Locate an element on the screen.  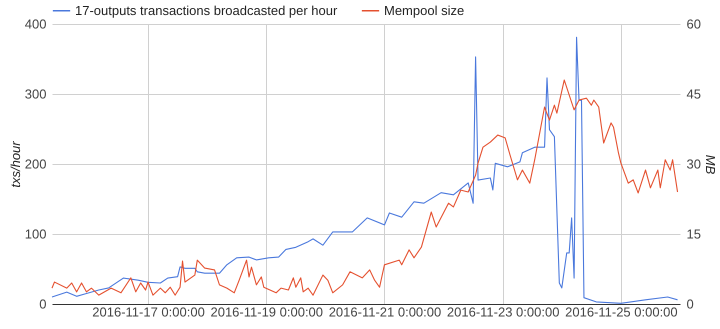
y-tick-label: 300 is located at coordinates (35, 94).